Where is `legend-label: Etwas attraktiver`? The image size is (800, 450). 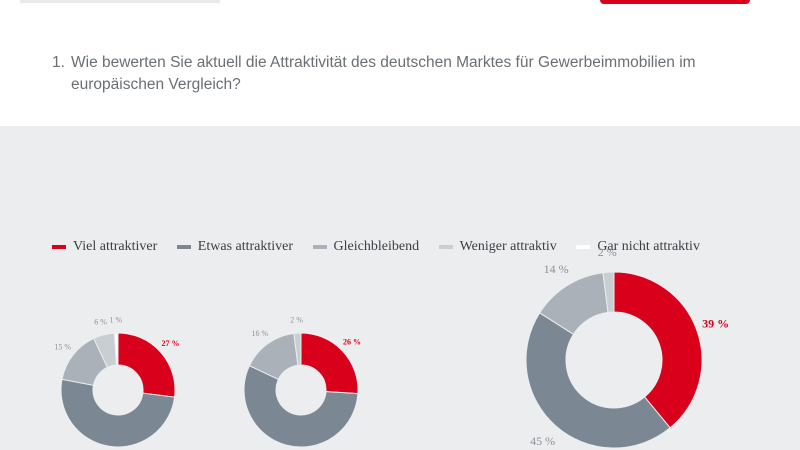 legend-label: Etwas attraktiver is located at coordinates (245, 246).